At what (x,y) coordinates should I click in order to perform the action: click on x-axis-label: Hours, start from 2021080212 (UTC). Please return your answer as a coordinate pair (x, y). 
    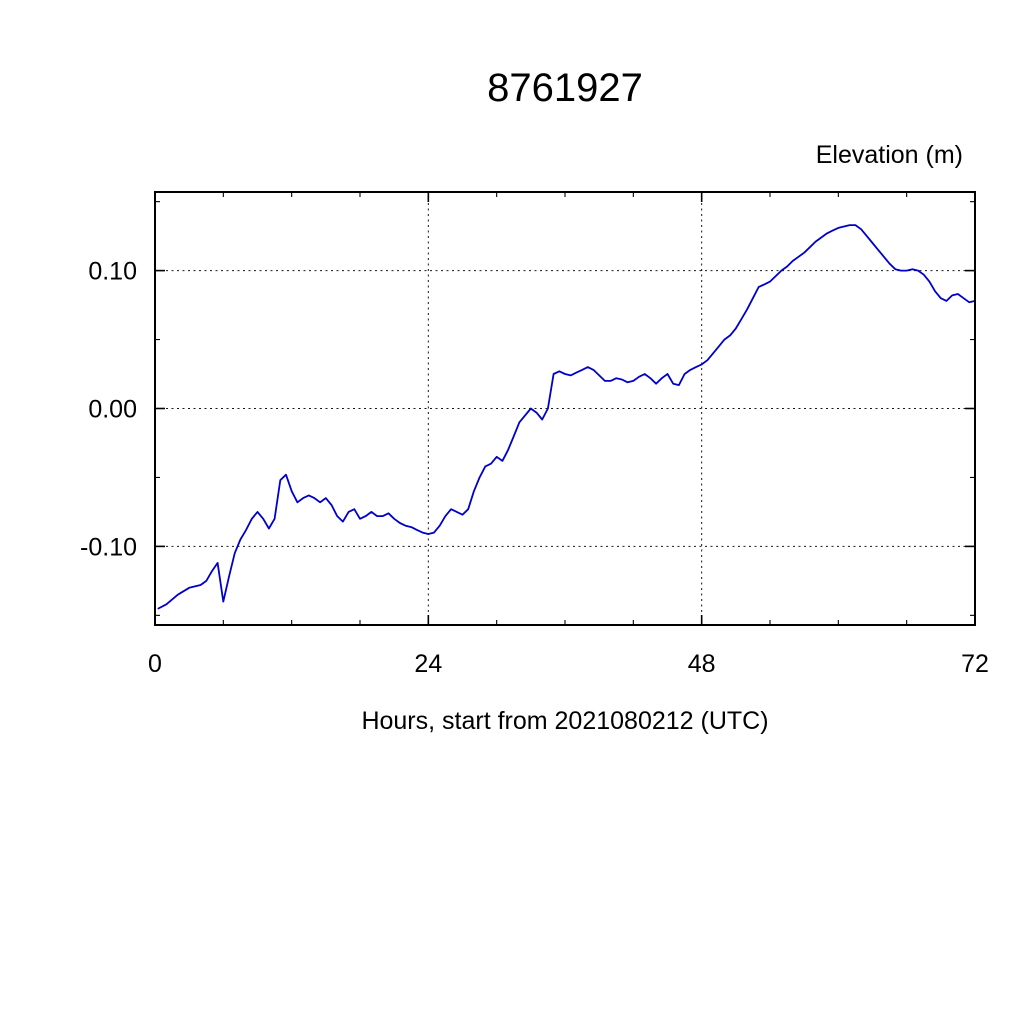
    Looking at the image, I should click on (564, 721).